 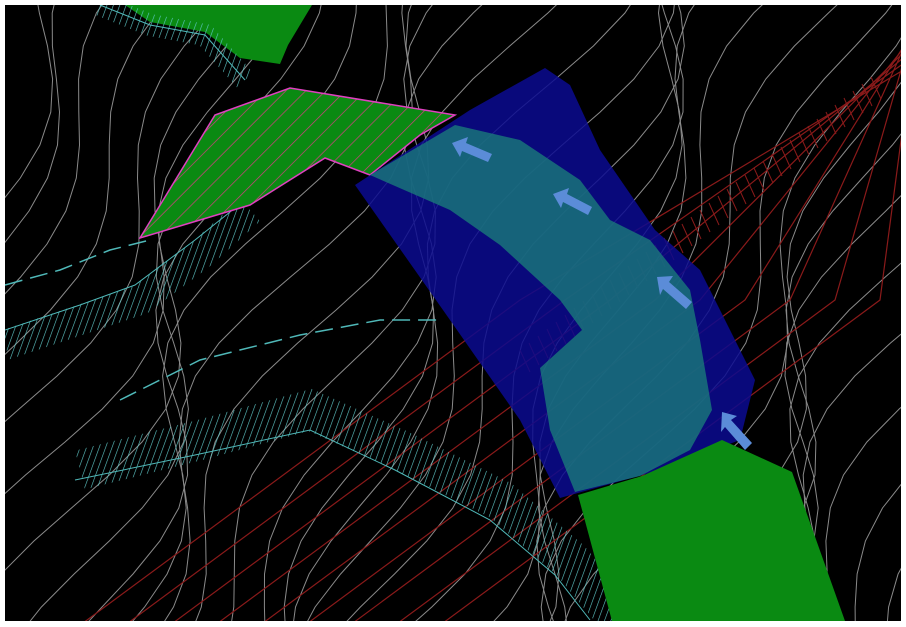 I want to click on slope-hatch-left, so click(x=133, y=279).